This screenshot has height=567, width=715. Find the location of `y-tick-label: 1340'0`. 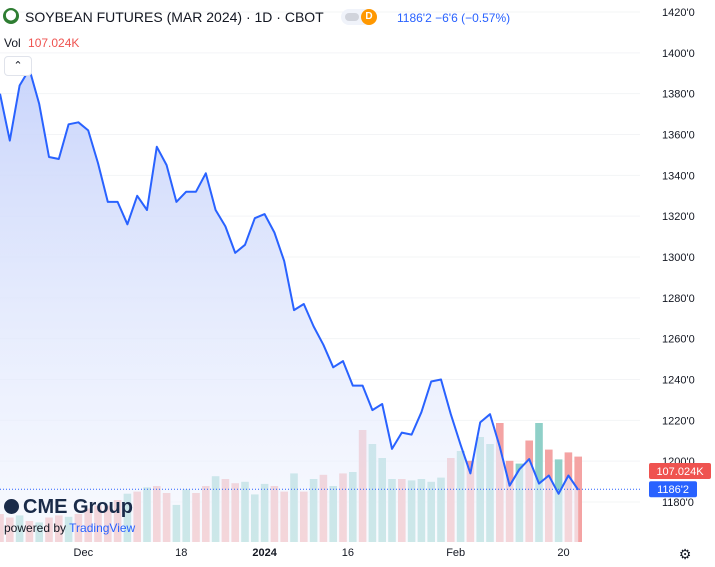

y-tick-label: 1340'0 is located at coordinates (678, 176).